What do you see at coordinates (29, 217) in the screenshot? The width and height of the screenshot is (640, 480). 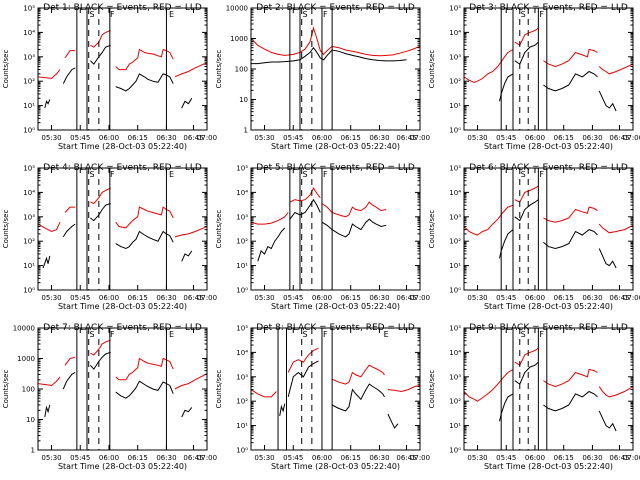 I see `y-tick-label: 10³` at bounding box center [29, 217].